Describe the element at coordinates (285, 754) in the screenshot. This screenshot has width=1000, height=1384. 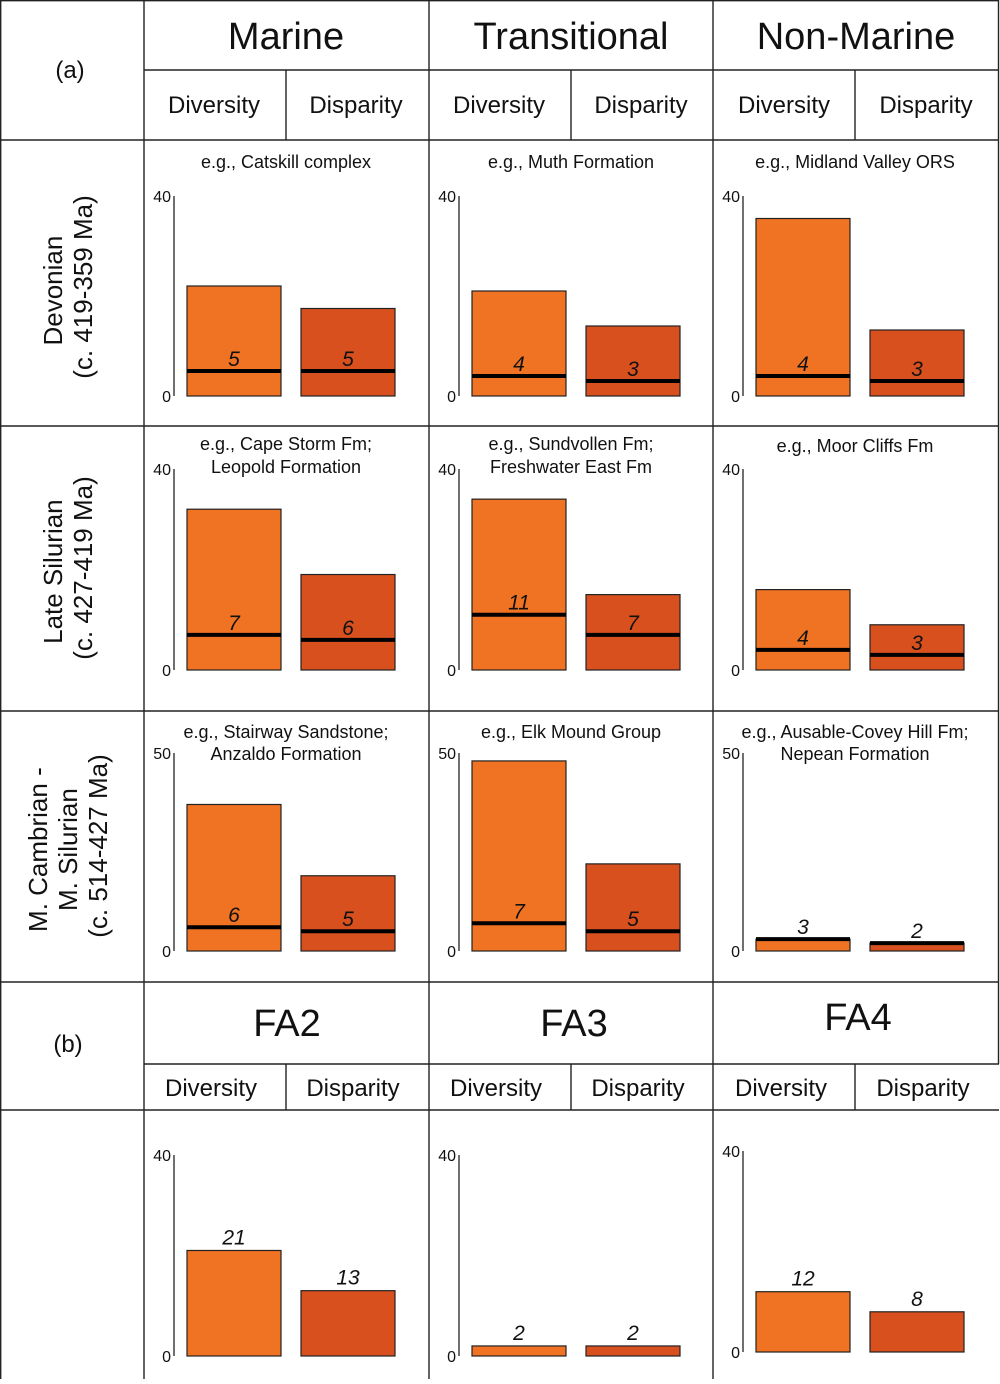
I see `example-formation-label: Anzaldo Formation` at that location.